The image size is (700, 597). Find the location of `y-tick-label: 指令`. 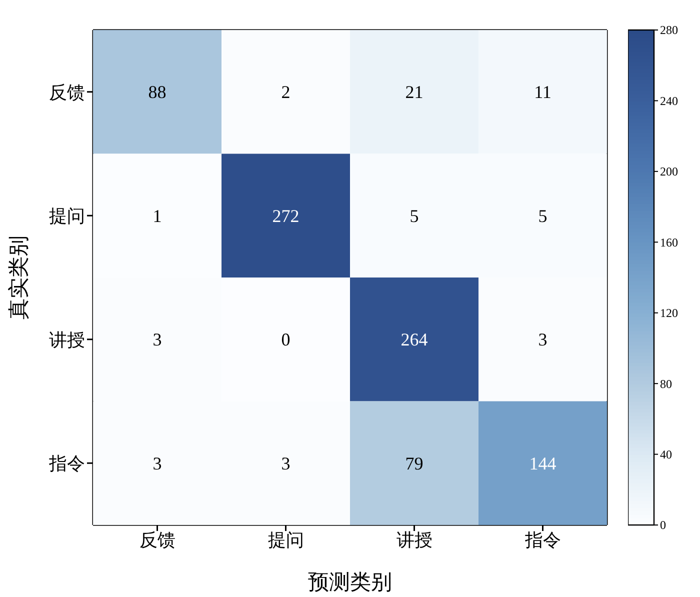

y-tick-label: 指令 is located at coordinates (66, 464).